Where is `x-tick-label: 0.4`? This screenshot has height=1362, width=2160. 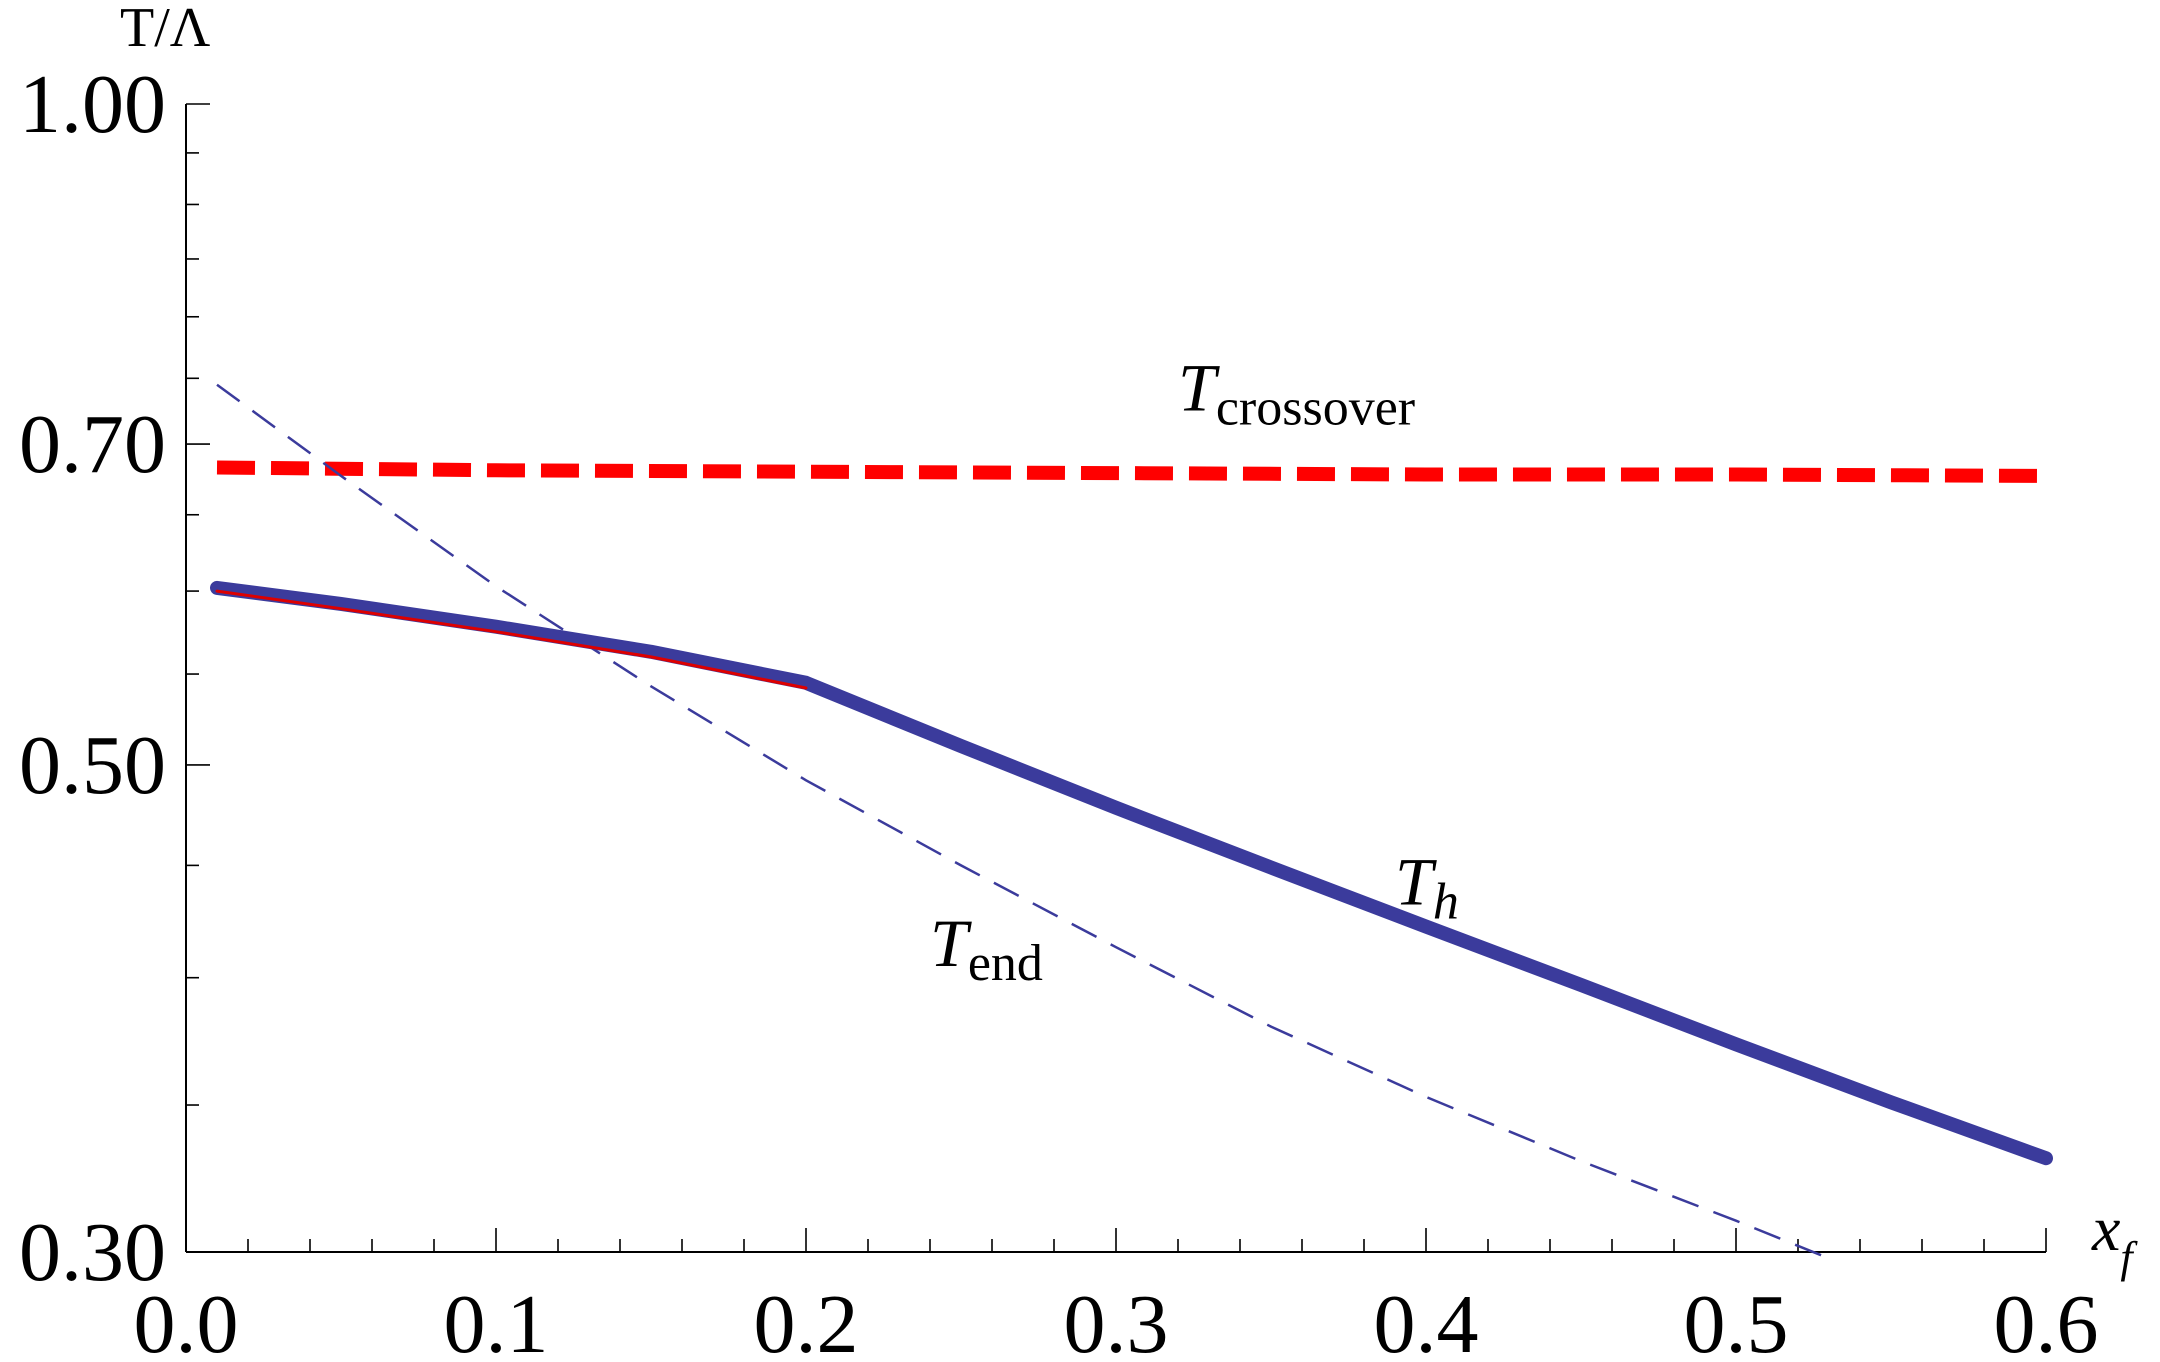
x-tick-label: 0.4 is located at coordinates (1426, 1320).